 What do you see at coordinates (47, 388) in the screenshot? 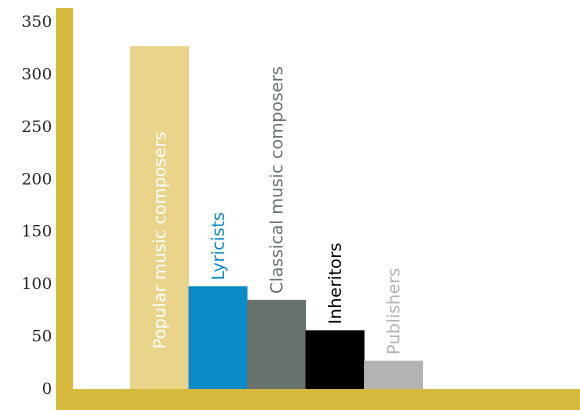
I see `y-tick-label: 0` at bounding box center [47, 388].